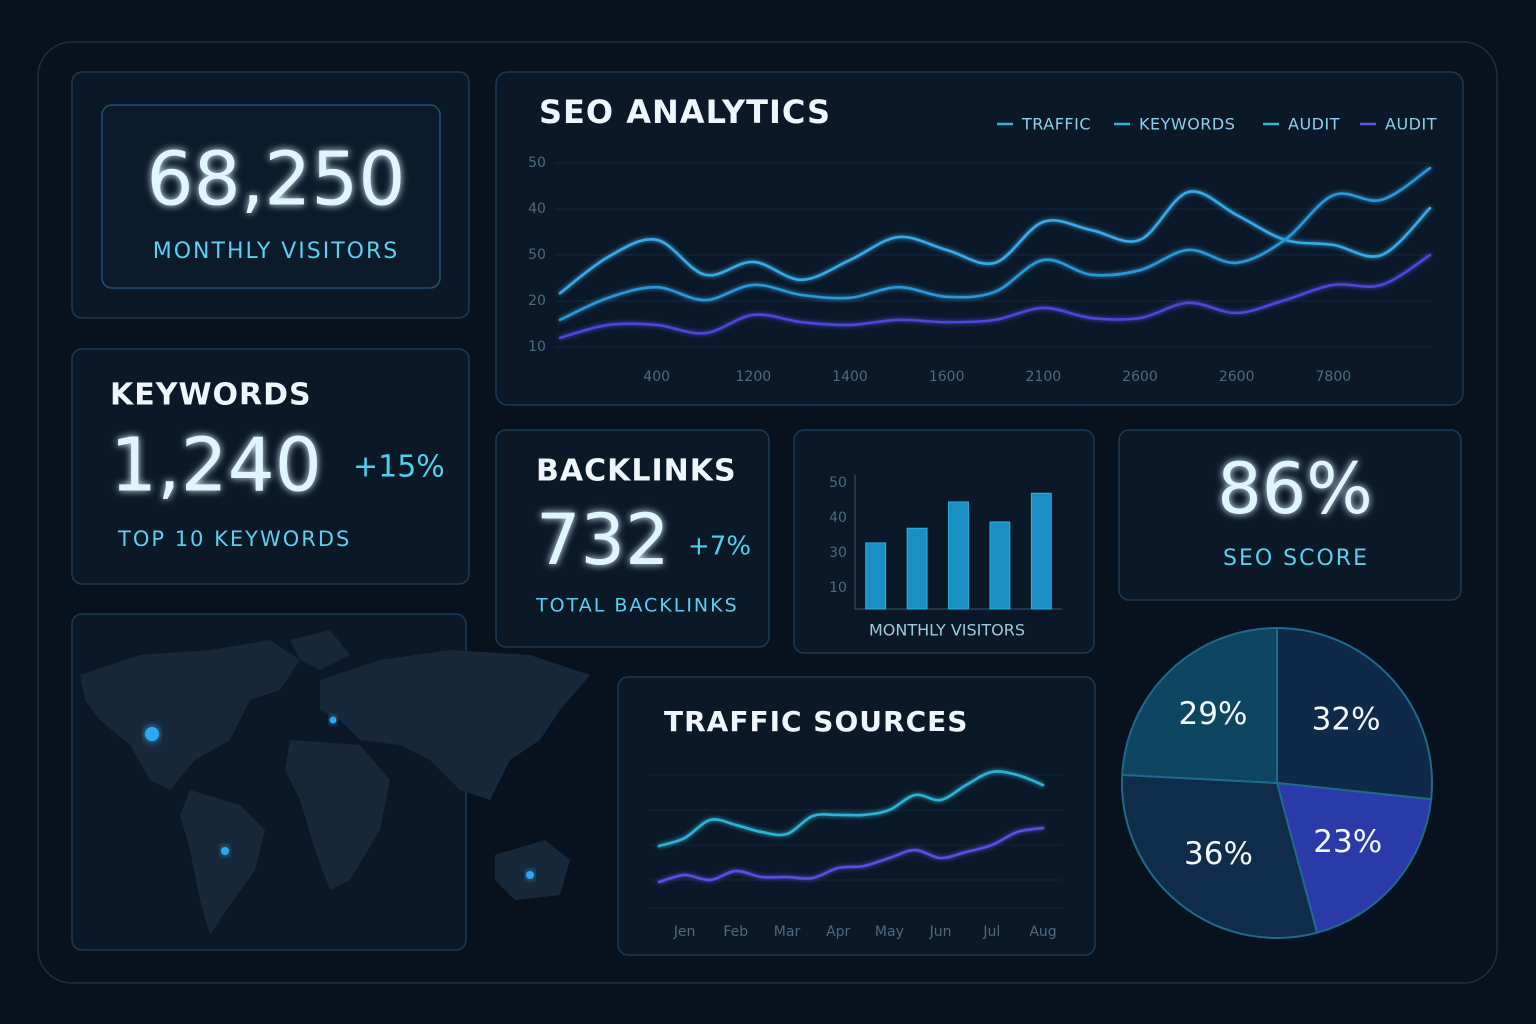 Image resolution: width=1536 pixels, height=1024 pixels. What do you see at coordinates (1295, 489) in the screenshot?
I see `seo-score-value: 86%` at bounding box center [1295, 489].